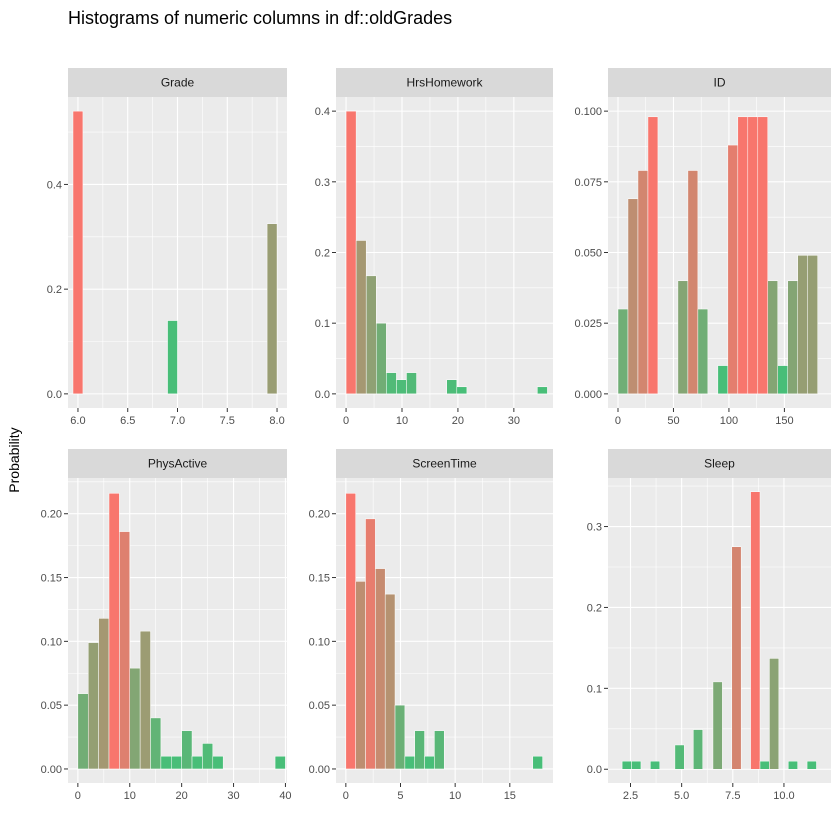 This screenshot has width=840, height=840. What do you see at coordinates (588, 395) in the screenshot?
I see `y-tick-label: 0.000` at bounding box center [588, 395].